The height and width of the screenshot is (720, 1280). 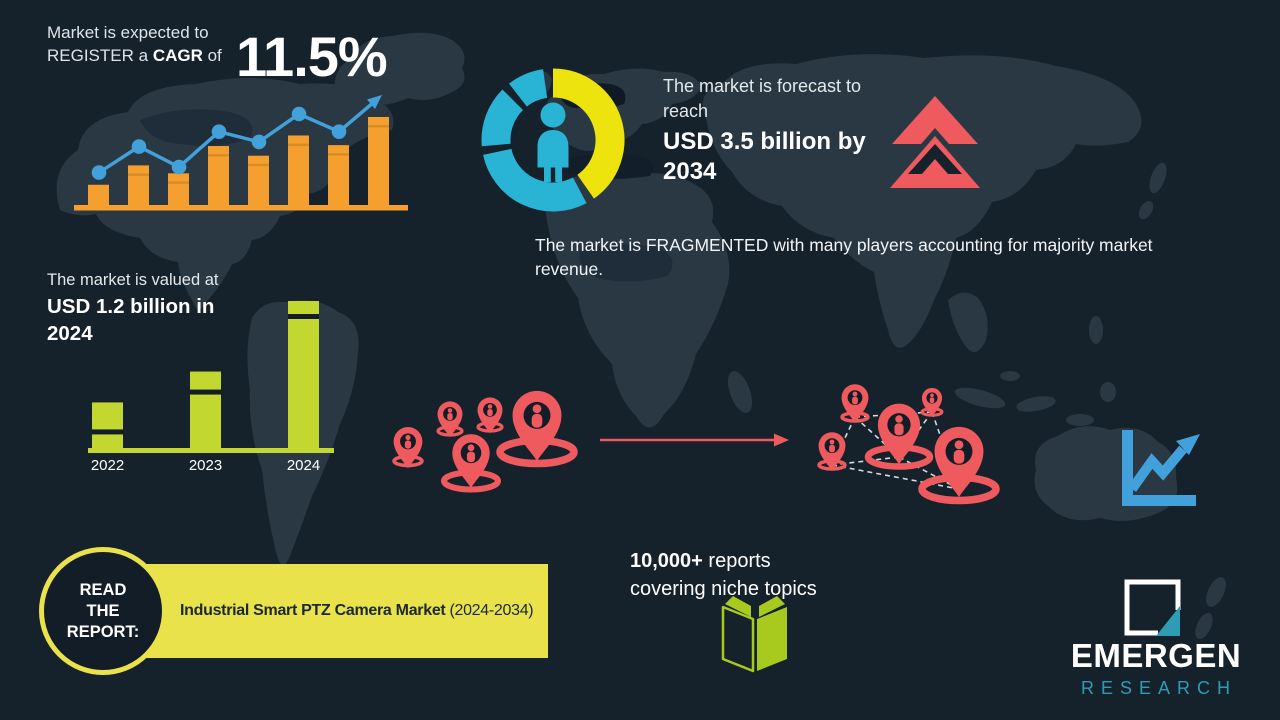 I want to click on person-donut-chart, so click(x=553, y=140).